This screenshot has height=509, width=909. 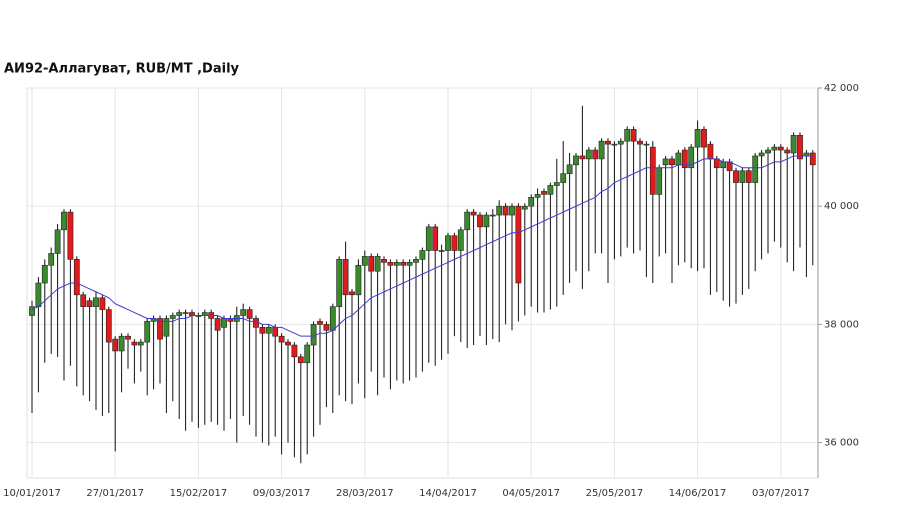 What do you see at coordinates (698, 493) in the screenshot?
I see `x-tick-label: 14/06/2017` at bounding box center [698, 493].